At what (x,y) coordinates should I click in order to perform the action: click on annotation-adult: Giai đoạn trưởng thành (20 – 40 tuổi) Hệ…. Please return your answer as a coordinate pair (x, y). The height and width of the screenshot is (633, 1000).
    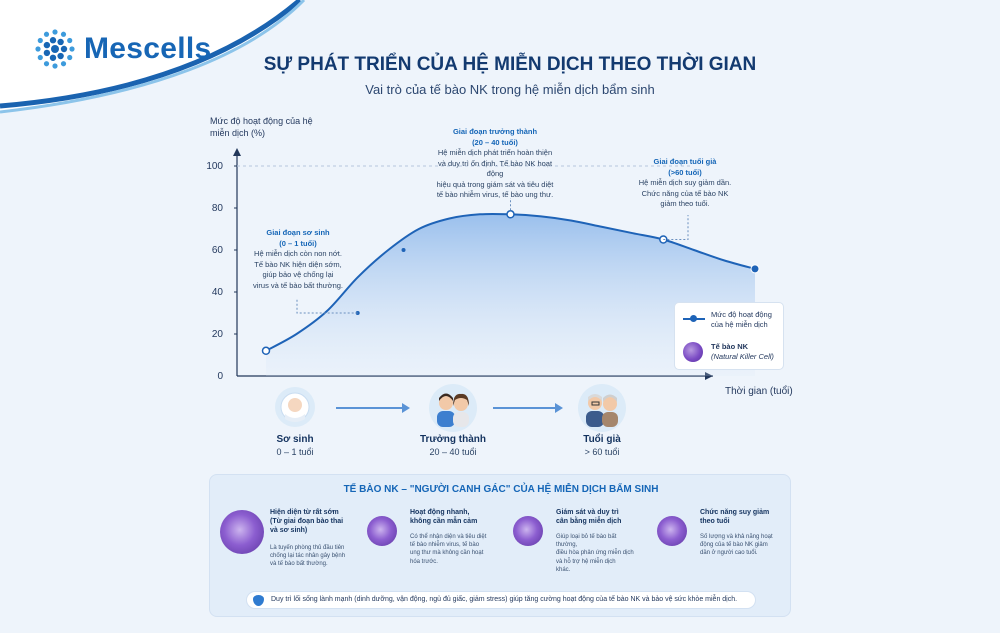
    Looking at the image, I should click on (495, 164).